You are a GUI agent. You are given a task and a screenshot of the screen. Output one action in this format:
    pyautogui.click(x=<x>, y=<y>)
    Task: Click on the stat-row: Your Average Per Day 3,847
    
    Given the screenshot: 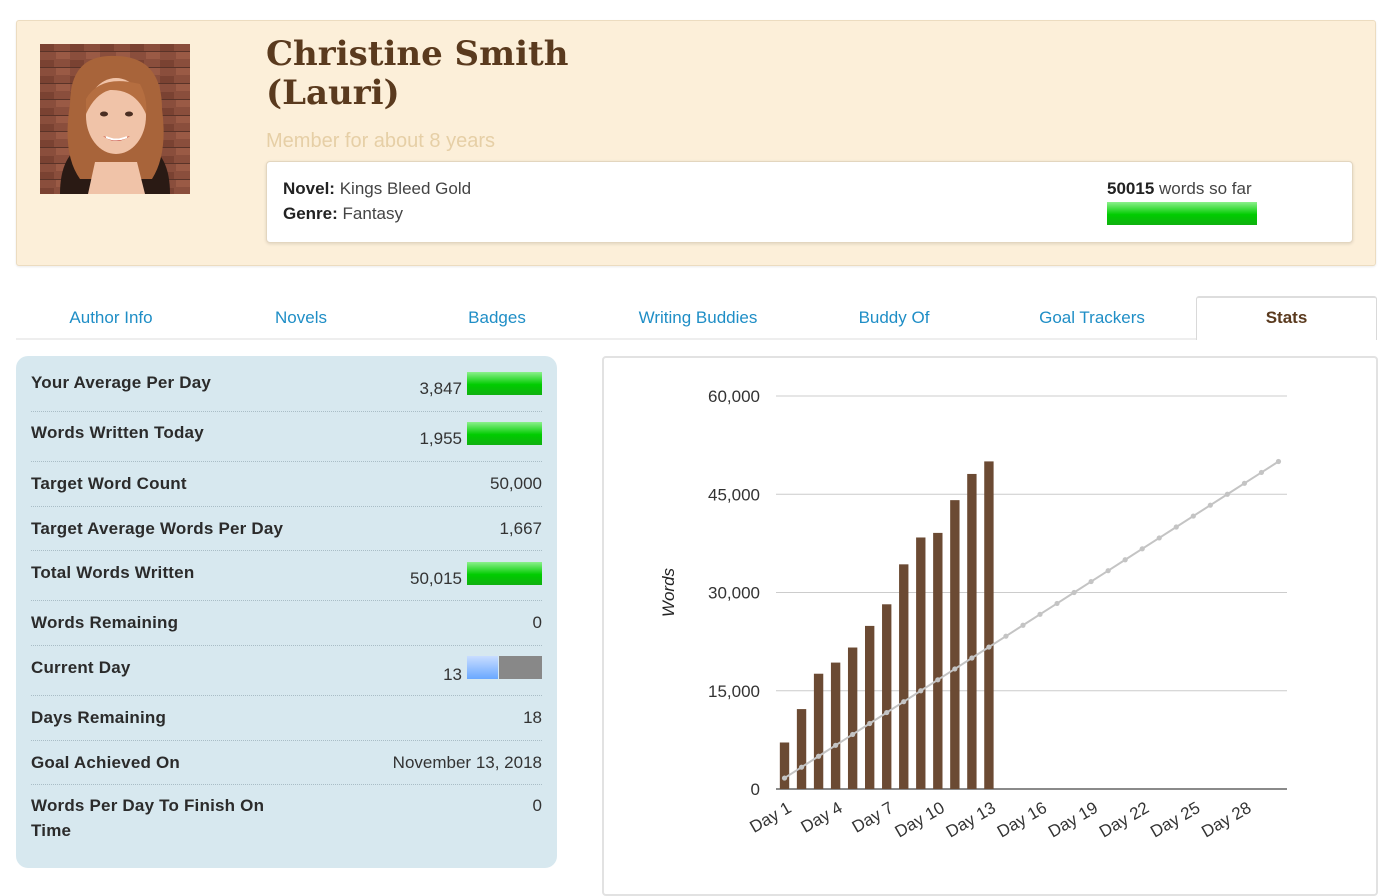 What is the action you would take?
    pyautogui.click(x=286, y=384)
    